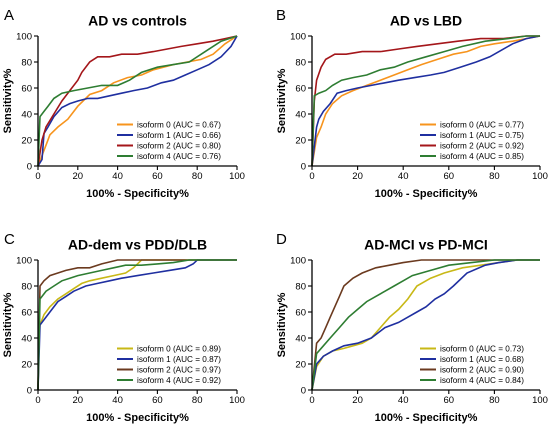 The width and height of the screenshot is (550, 428). I want to click on legend-label: isoform 0 (AUC = 0.77), so click(482, 125).